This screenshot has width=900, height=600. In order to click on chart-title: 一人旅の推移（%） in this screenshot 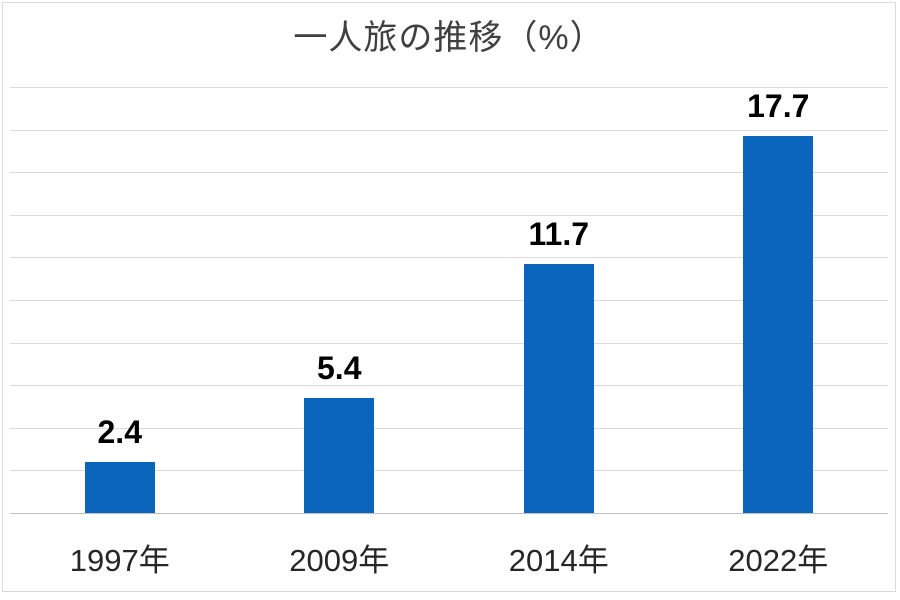, I will do `click(449, 38)`.